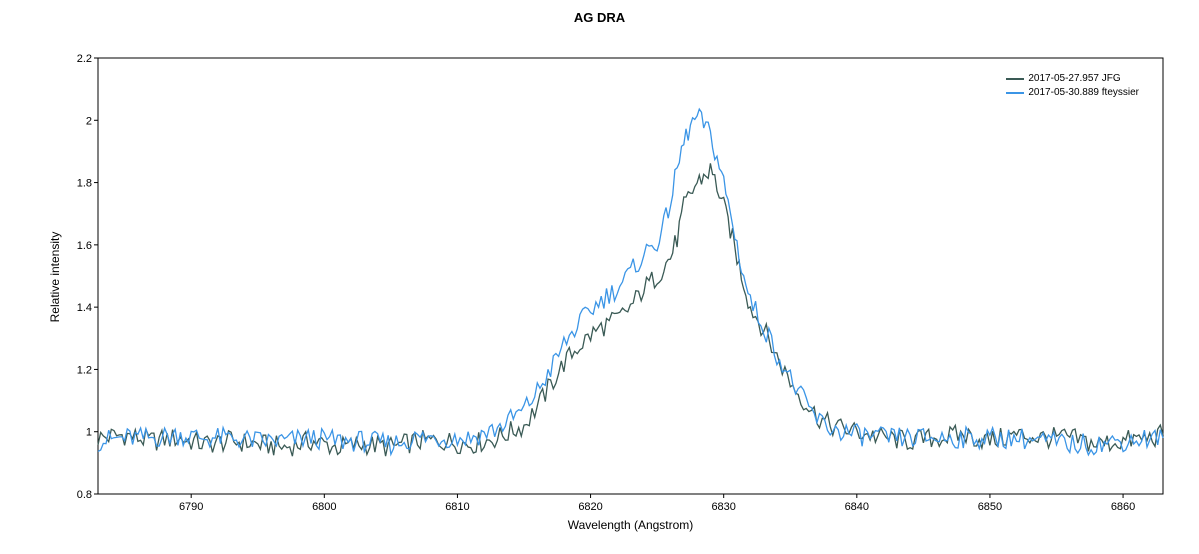 This screenshot has height=554, width=1199. I want to click on x-tick-label: 6820, so click(590, 507).